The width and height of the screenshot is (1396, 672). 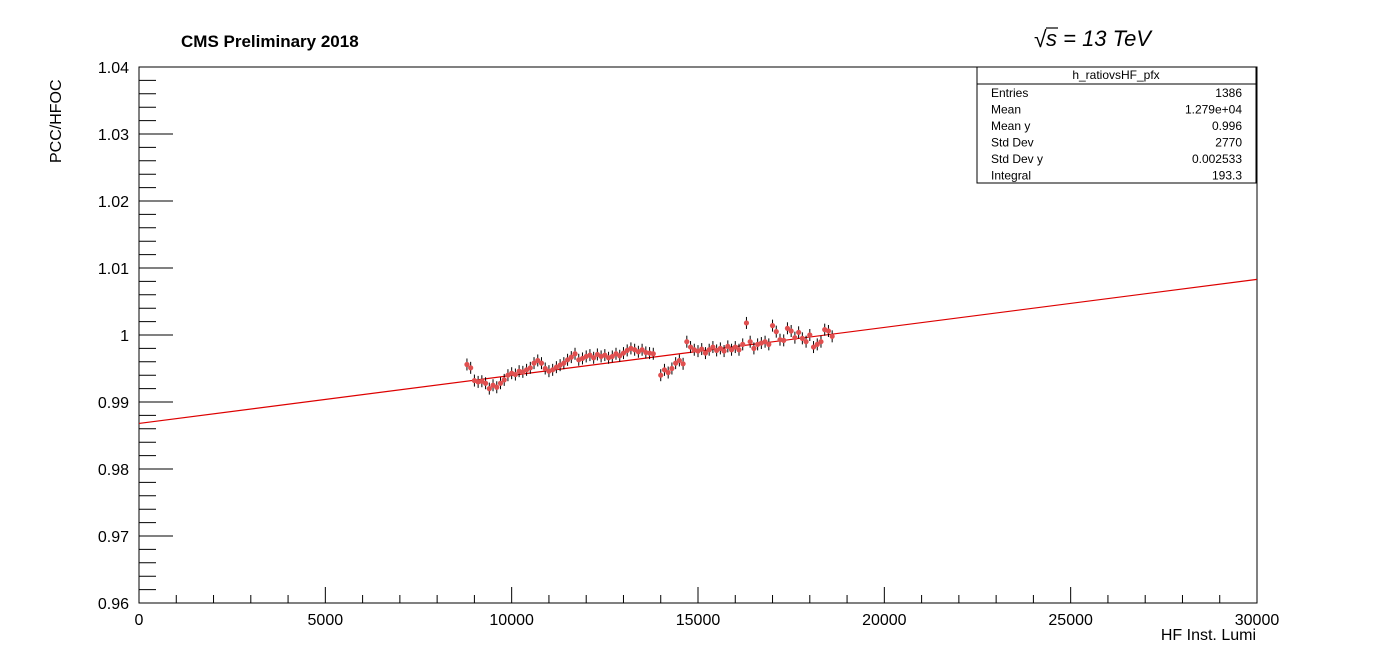 I want to click on y-tick-label: 1, so click(x=124, y=336).